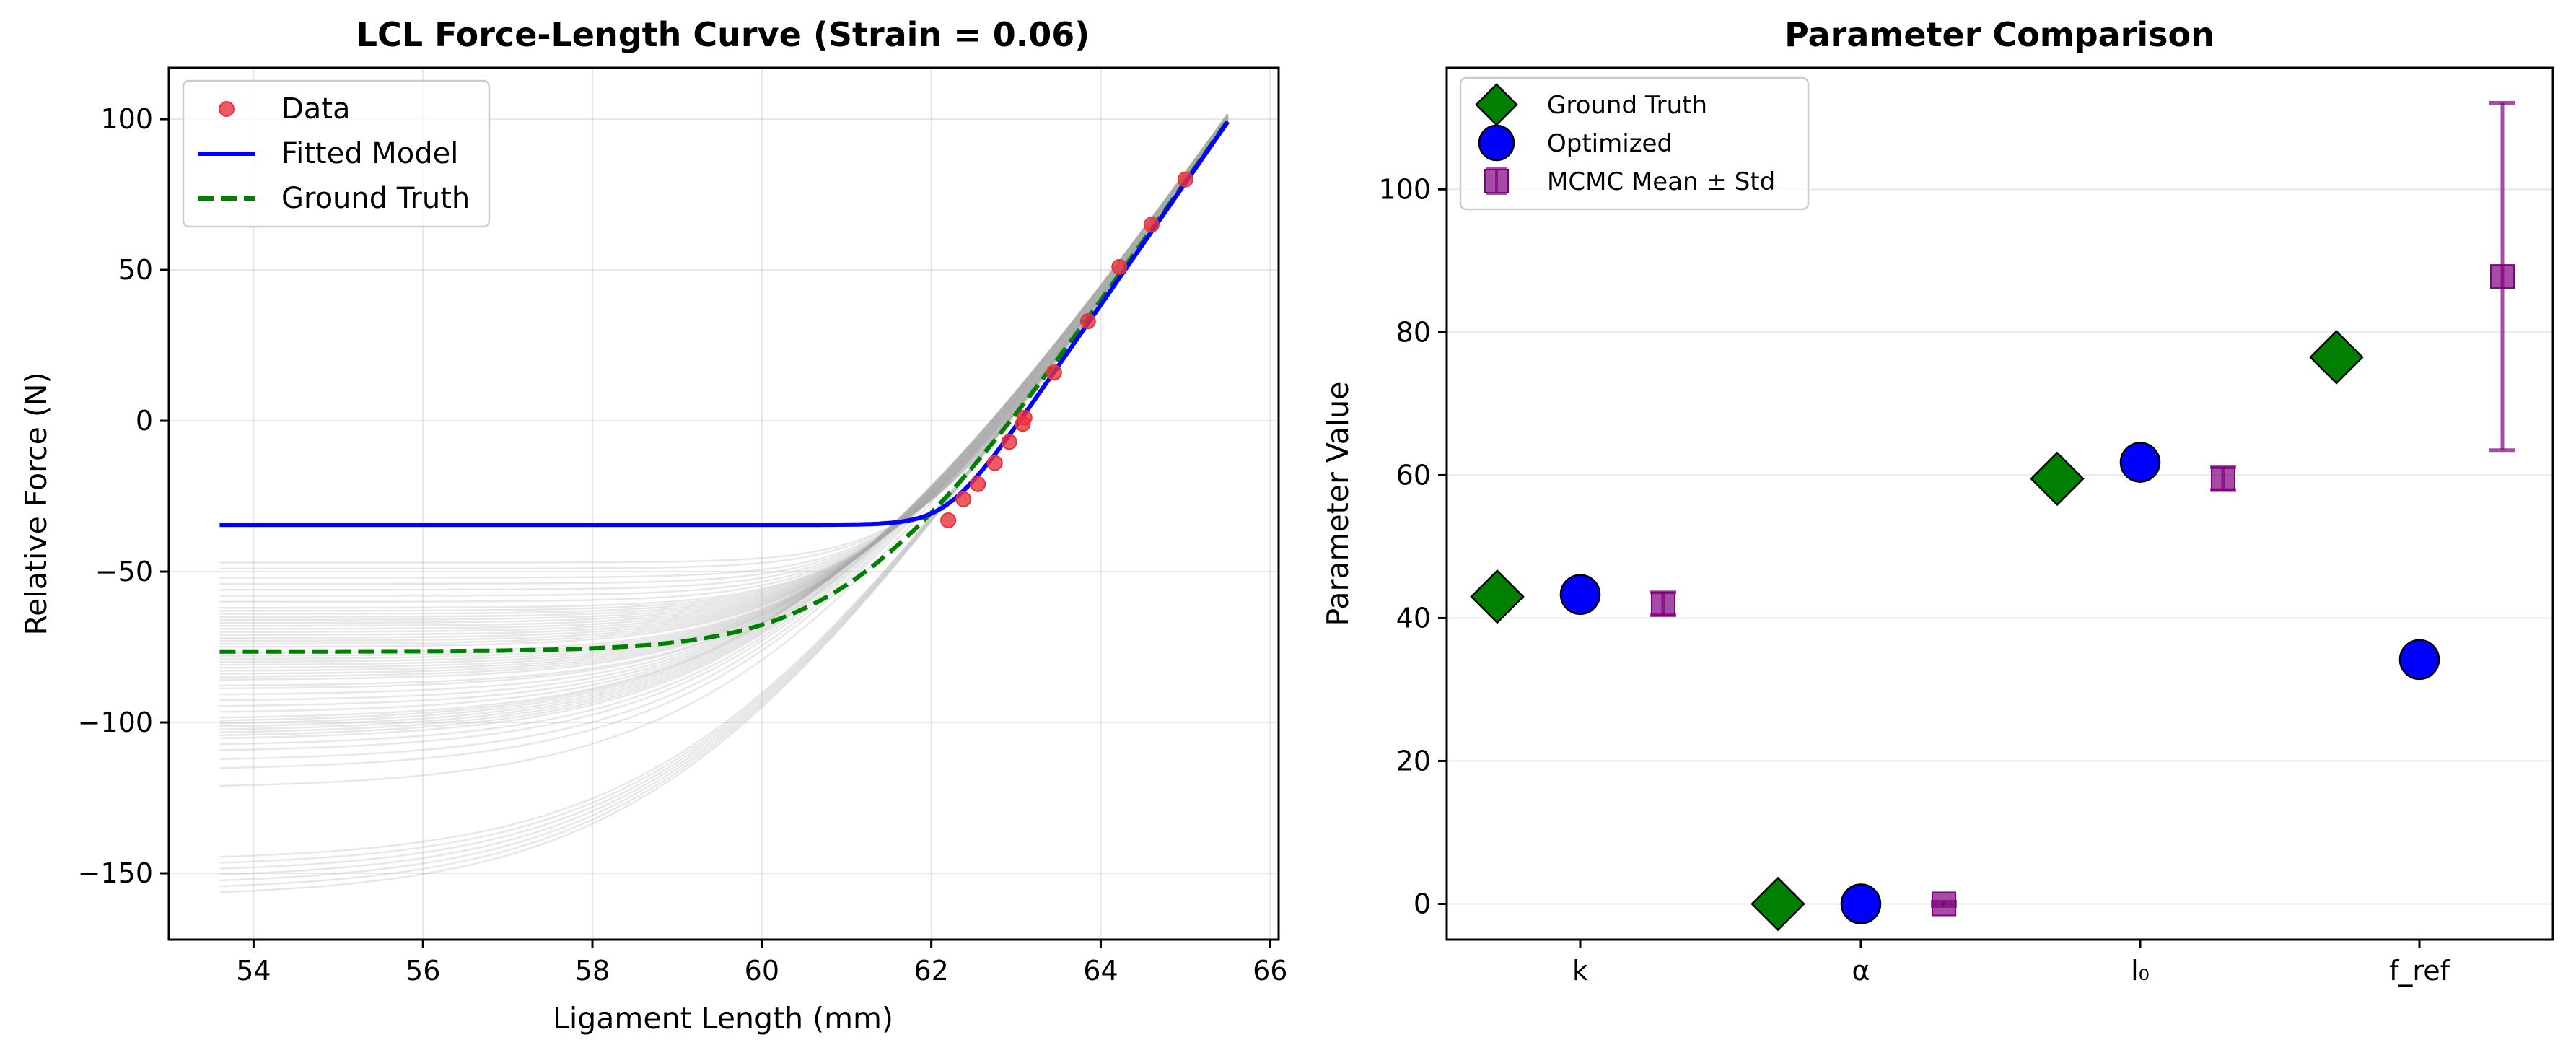 This screenshot has height=1058, width=2576. I want to click on left-y-tick-label: 0, so click(144, 421).